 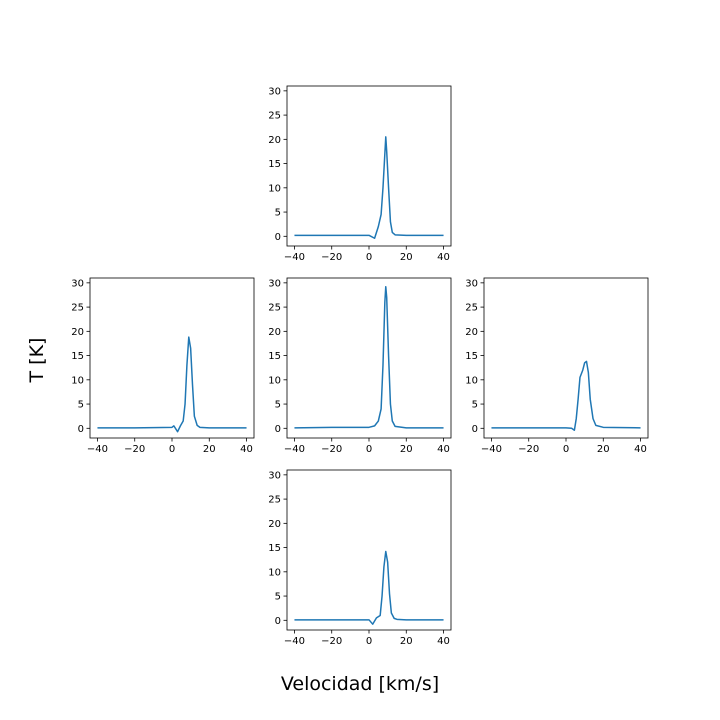 I want to click on figure-y-axis-title: T [K], so click(x=37, y=360).